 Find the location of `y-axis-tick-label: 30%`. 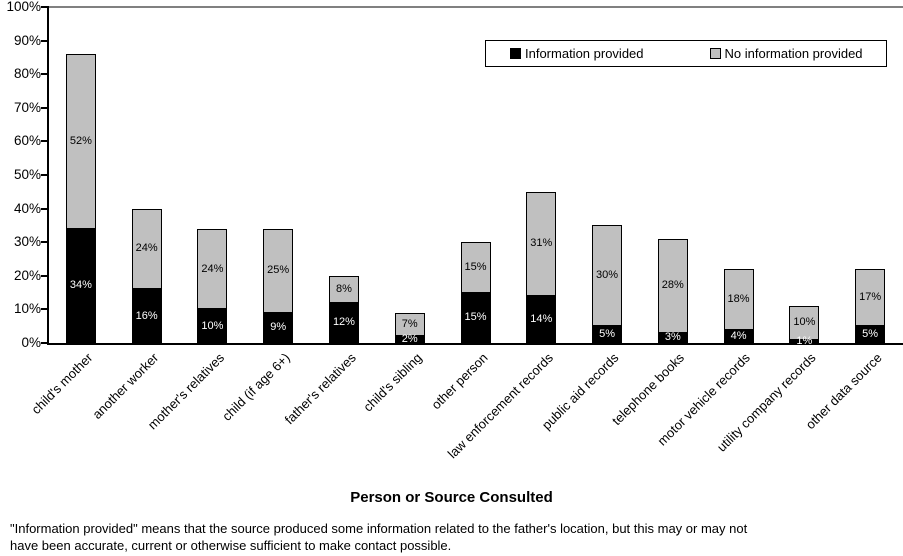

y-axis-tick-label: 30% is located at coordinates (27, 242).